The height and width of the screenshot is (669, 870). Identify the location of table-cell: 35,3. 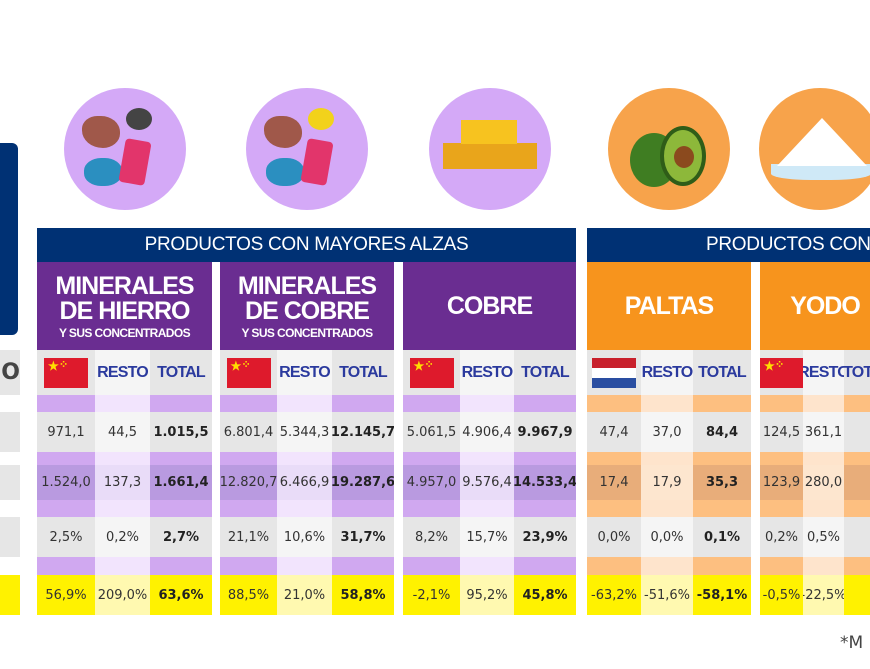
(722, 482).